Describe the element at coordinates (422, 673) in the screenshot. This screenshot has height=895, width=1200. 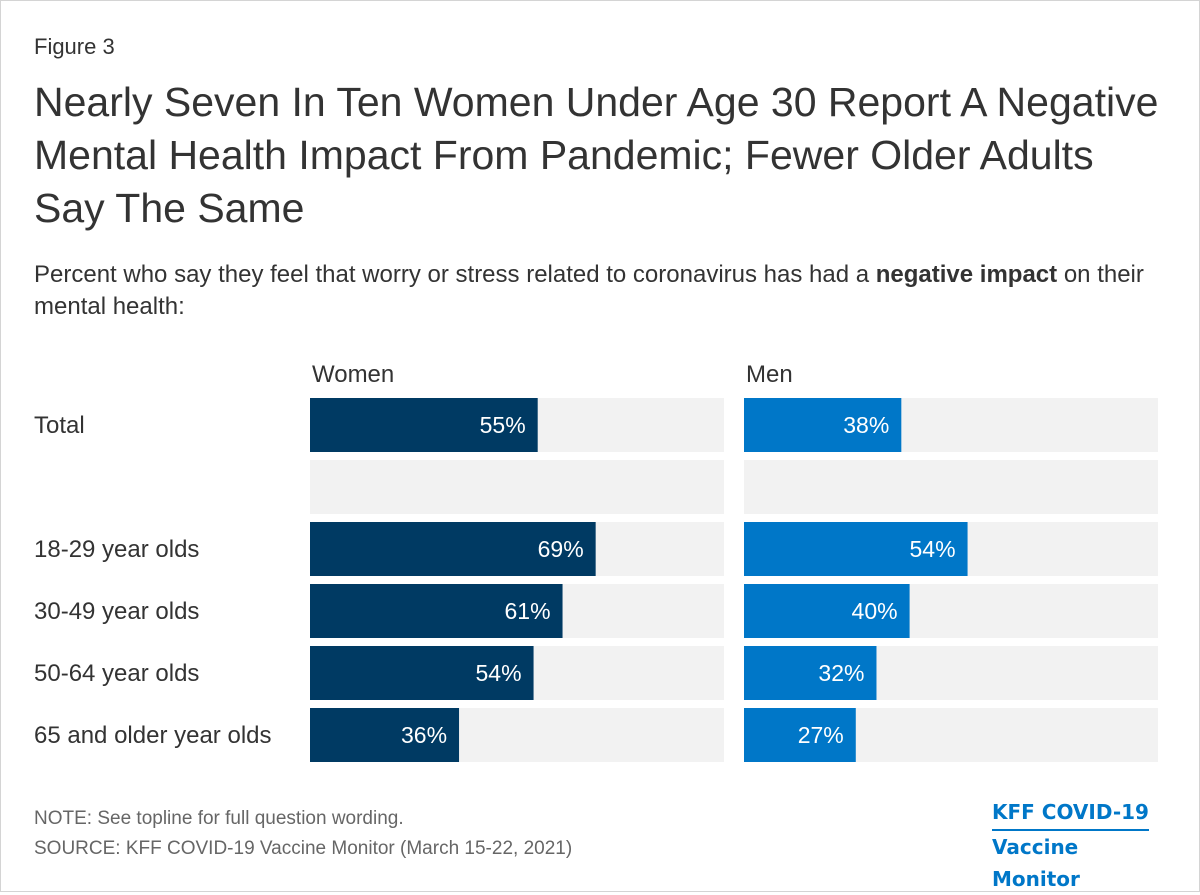
I see `bar-women-50-64-year-olds` at that location.